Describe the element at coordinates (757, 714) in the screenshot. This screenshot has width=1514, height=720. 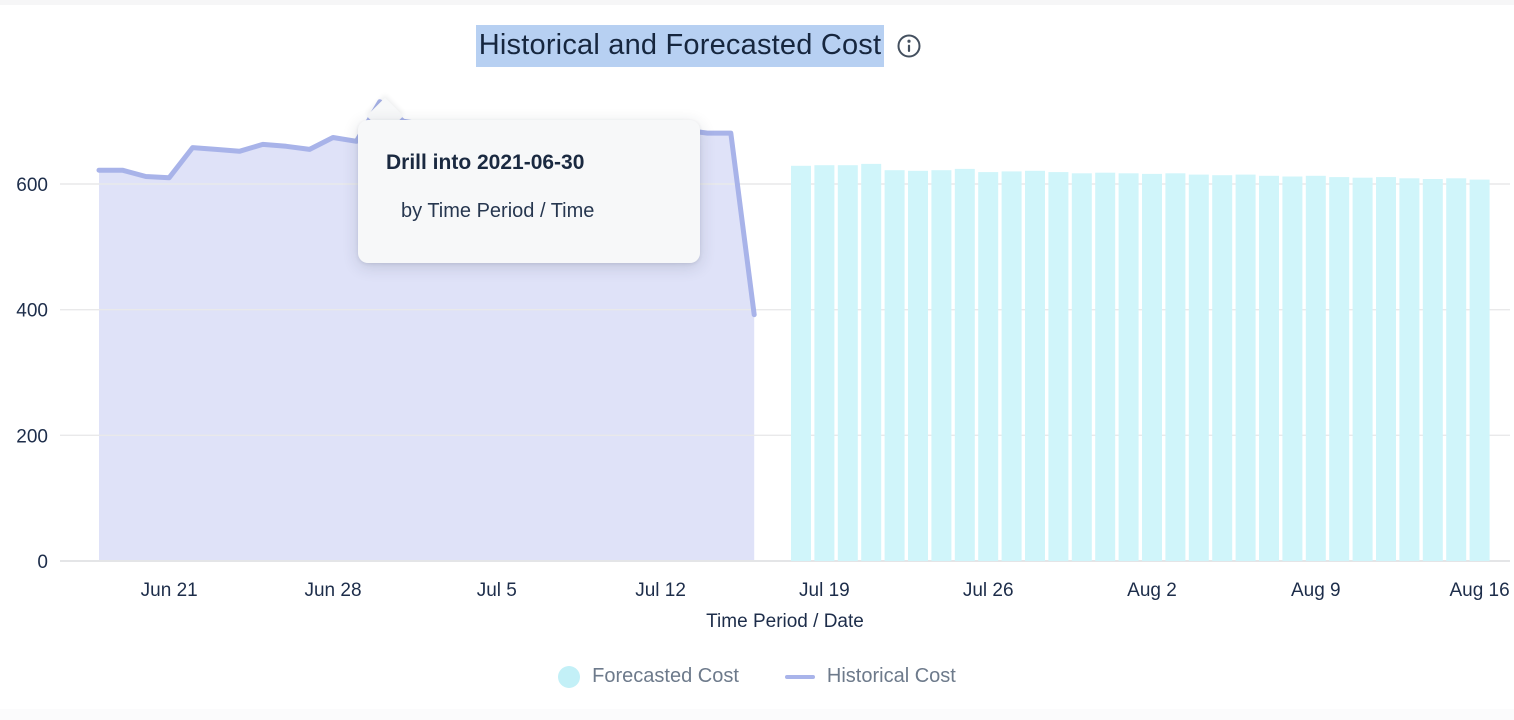
I see `bottom-edge-strip` at that location.